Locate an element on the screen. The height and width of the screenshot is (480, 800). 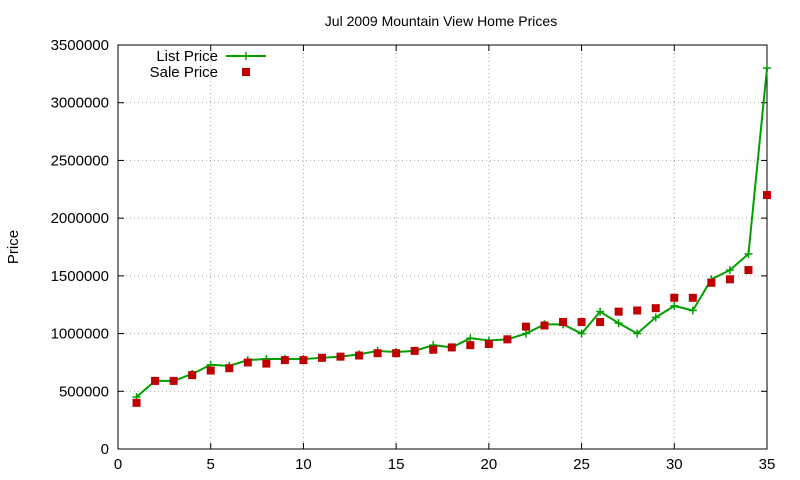
x-tick-label: 25 is located at coordinates (581, 464).